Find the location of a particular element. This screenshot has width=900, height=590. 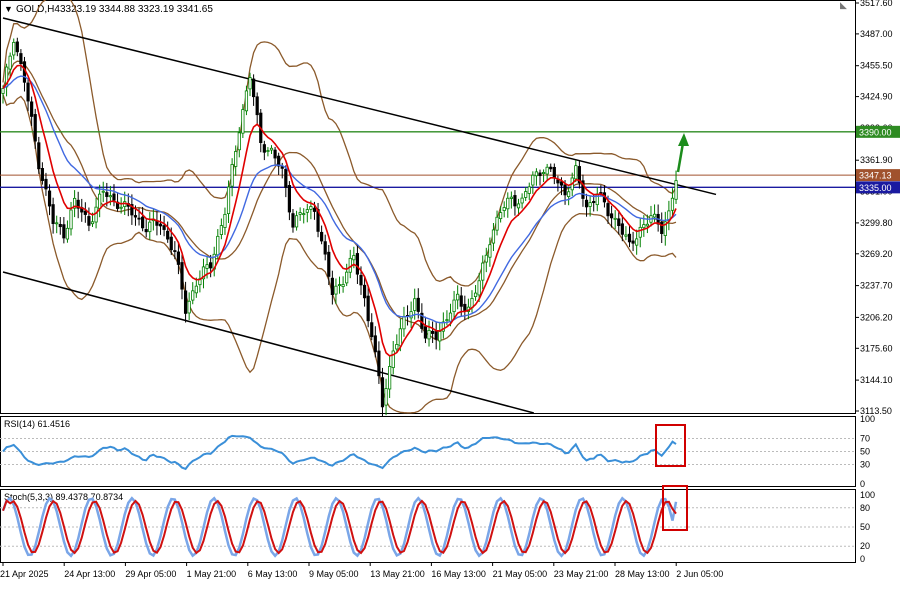

time-tick-label: 13 May 21:00 is located at coordinates (397, 574).